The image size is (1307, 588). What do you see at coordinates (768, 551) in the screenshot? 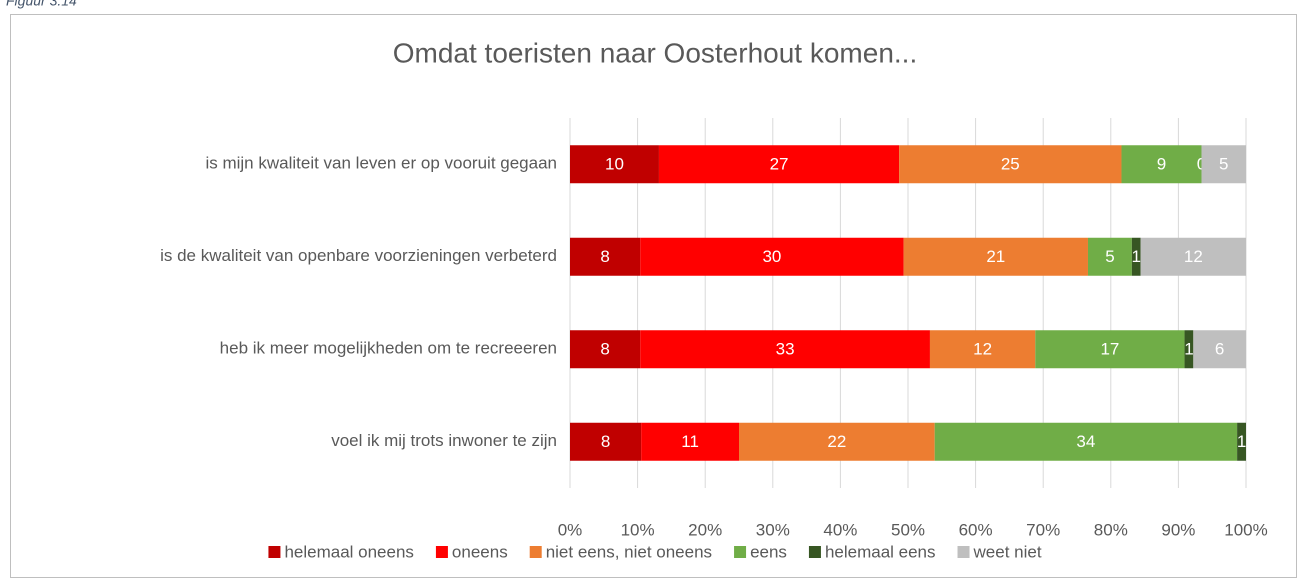
I see `legend-label: eens` at bounding box center [768, 551].